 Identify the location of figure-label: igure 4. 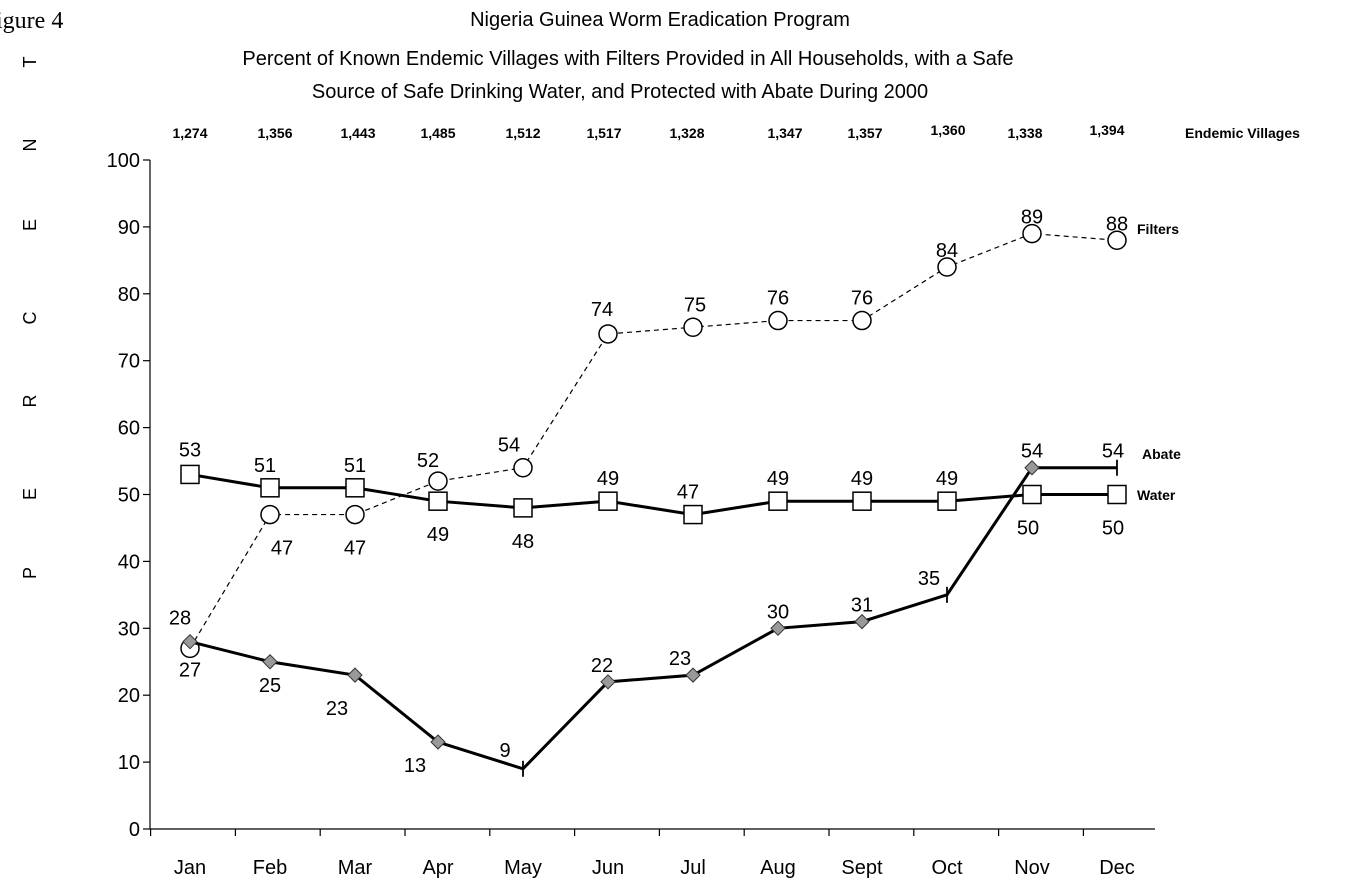
(31, 21).